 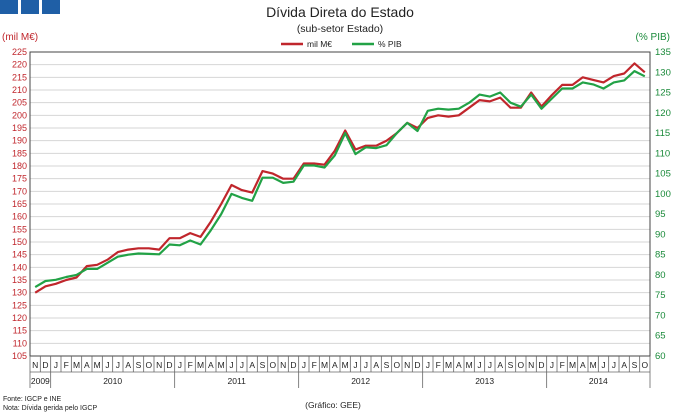 What do you see at coordinates (660, 255) in the screenshot?
I see `y-tick-right: 85` at bounding box center [660, 255].